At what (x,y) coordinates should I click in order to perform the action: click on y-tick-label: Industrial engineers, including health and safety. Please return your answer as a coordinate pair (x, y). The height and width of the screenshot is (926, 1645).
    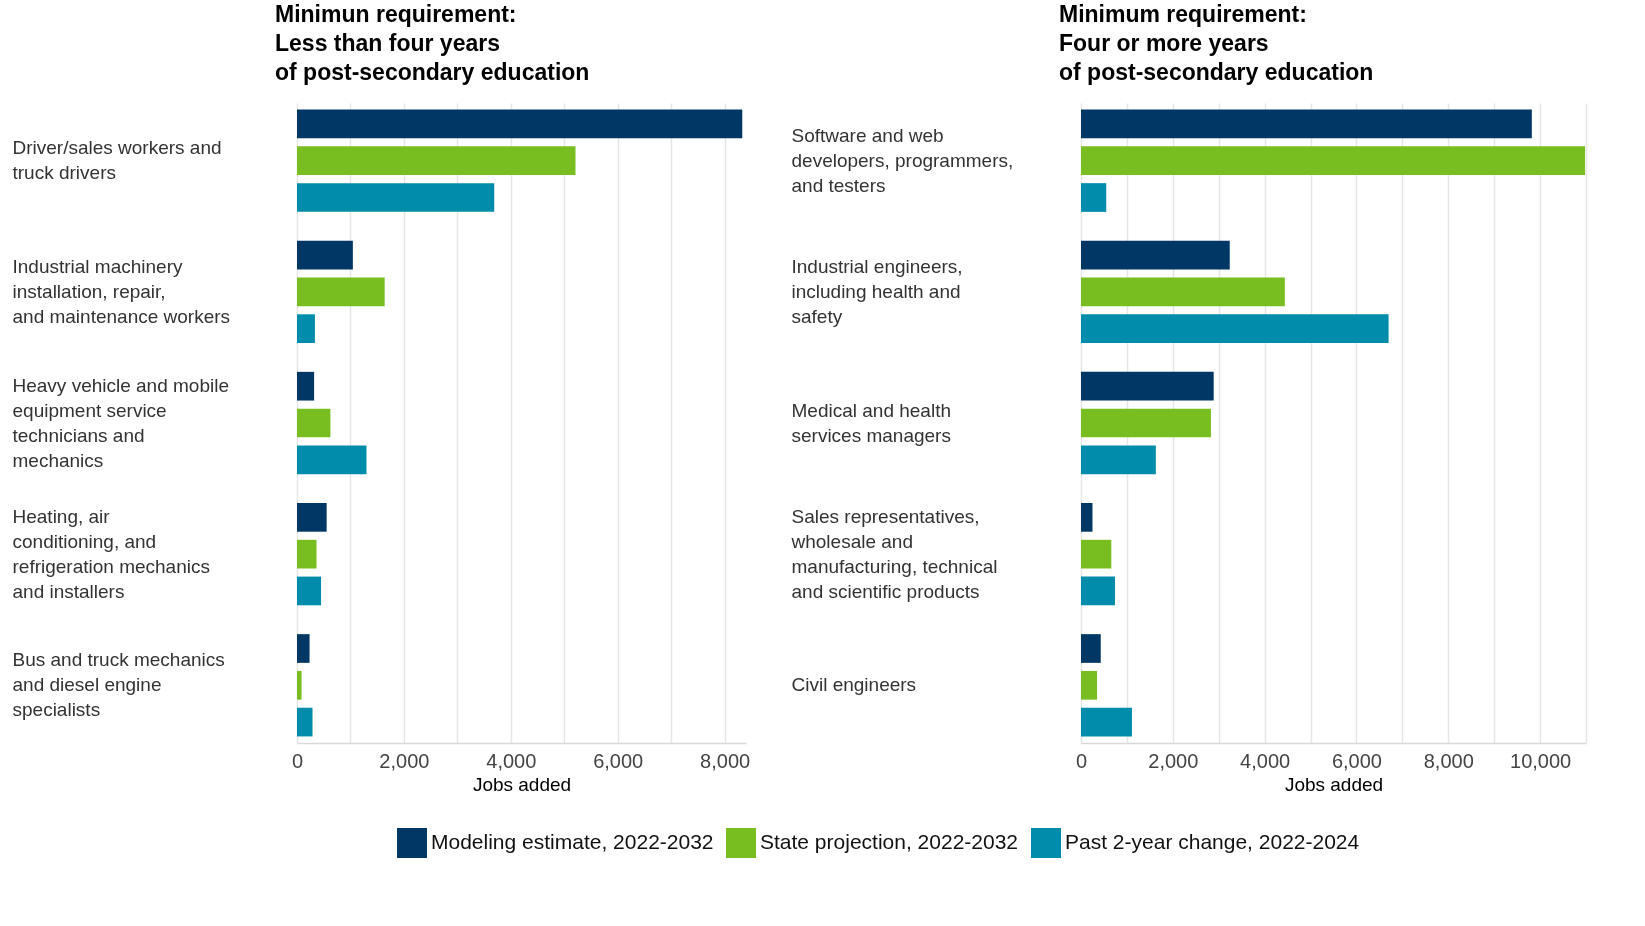
    Looking at the image, I should click on (877, 291).